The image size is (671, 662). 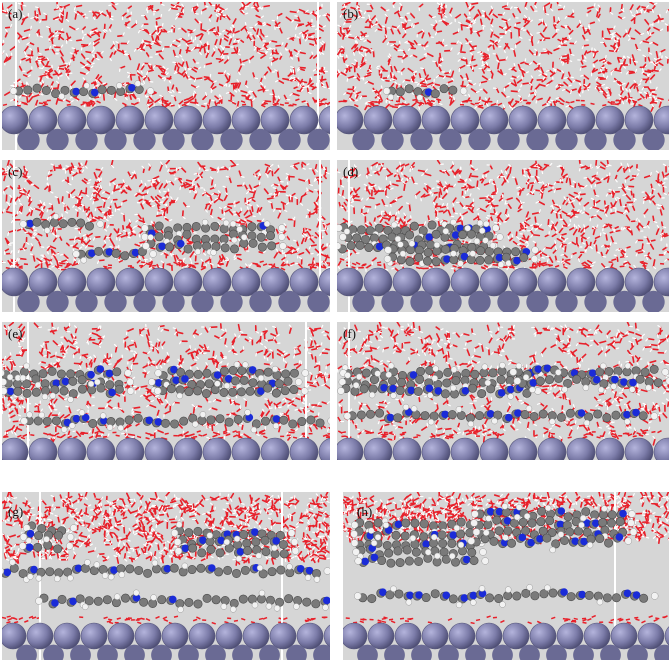 I want to click on carbon-atom, so click(x=188, y=249).